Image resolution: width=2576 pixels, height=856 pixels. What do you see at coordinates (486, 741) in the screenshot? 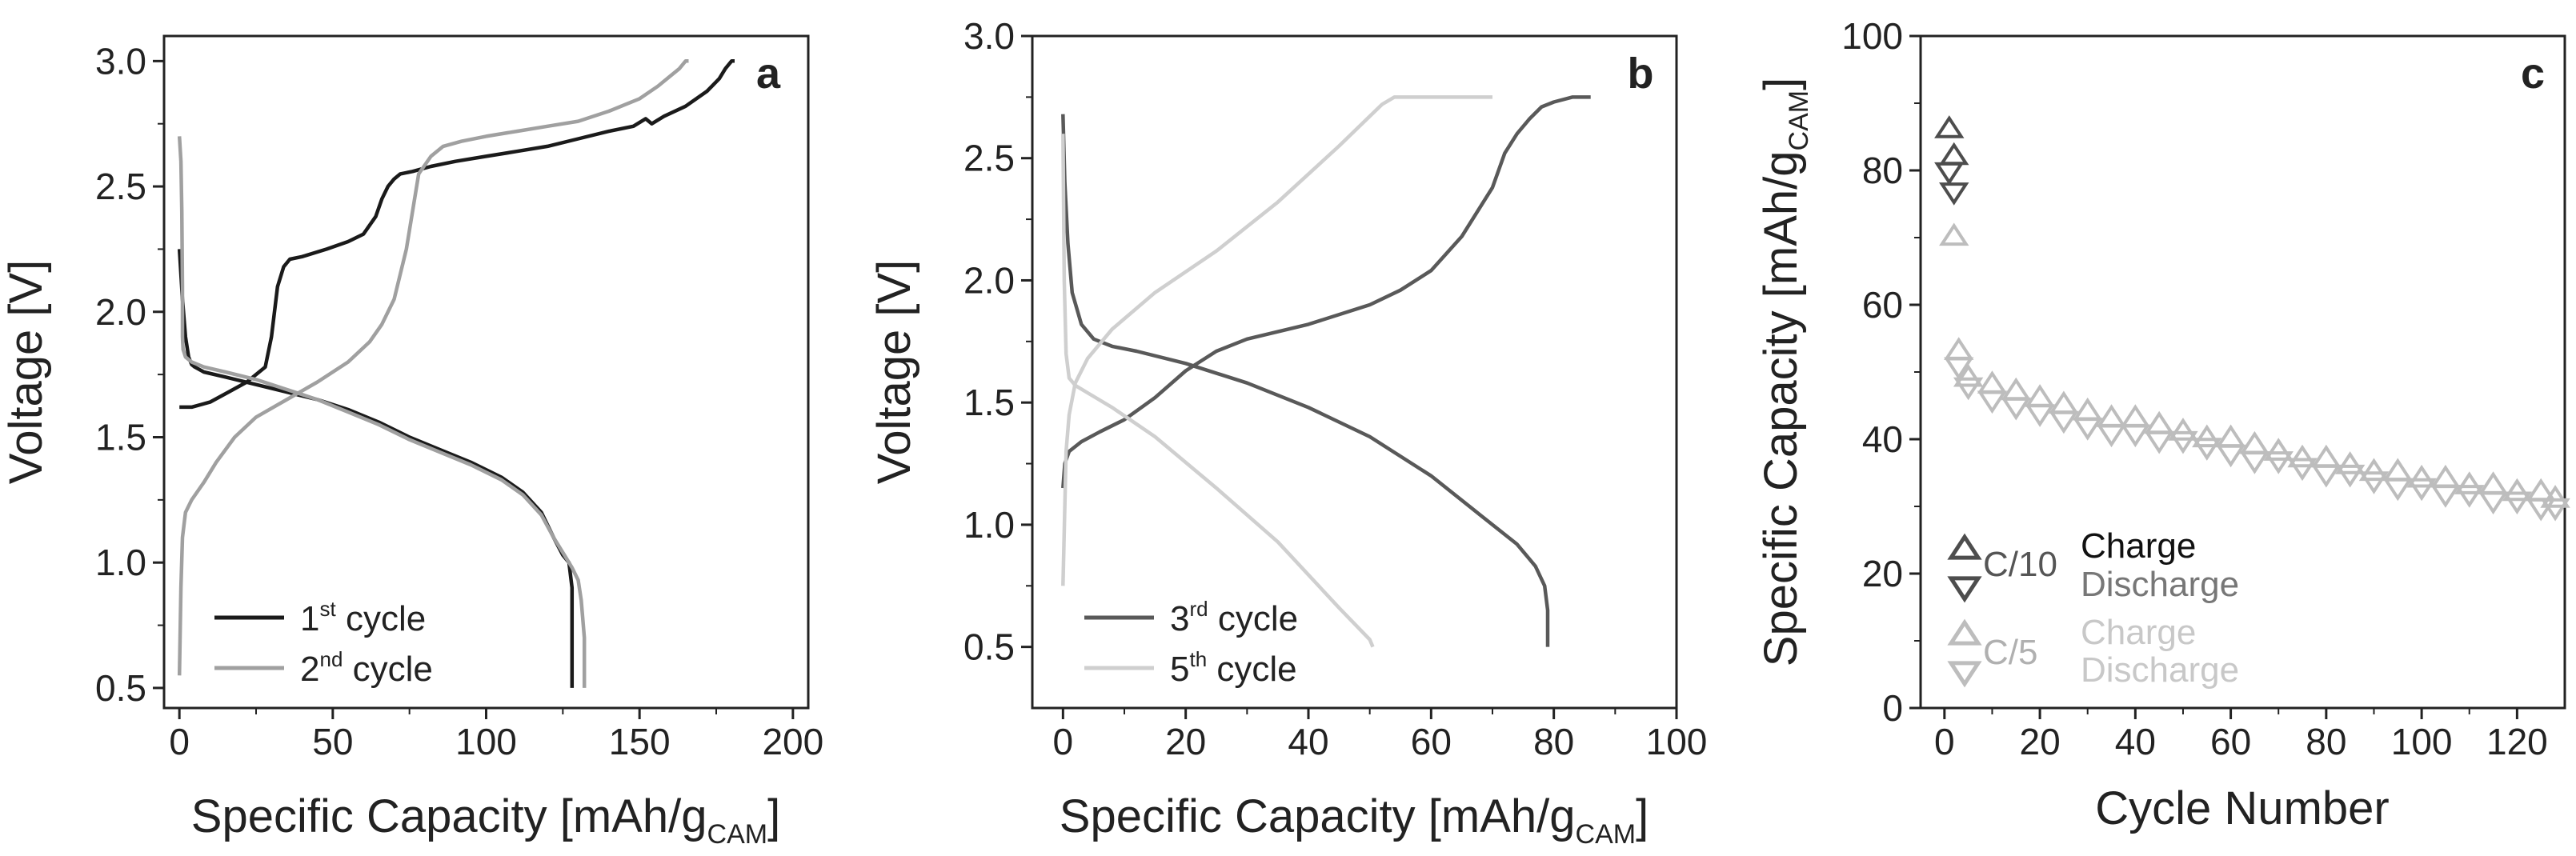
I see `x-tick-label: 100` at bounding box center [486, 741].